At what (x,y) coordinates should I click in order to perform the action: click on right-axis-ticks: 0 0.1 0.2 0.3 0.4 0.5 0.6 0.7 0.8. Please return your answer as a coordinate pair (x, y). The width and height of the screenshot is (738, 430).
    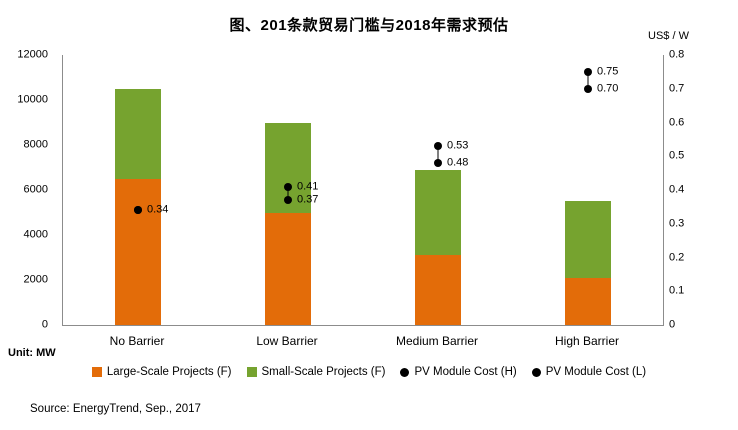
    Looking at the image, I should click on (691, 189).